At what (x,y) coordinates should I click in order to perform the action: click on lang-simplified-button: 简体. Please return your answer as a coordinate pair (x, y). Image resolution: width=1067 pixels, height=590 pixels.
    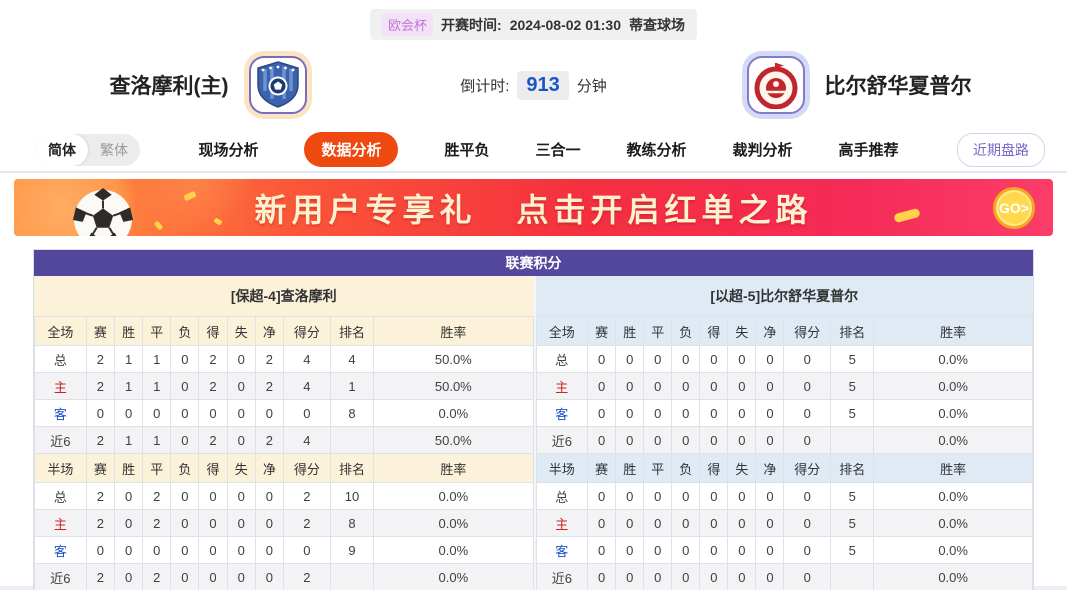
    Looking at the image, I should click on (62, 149).